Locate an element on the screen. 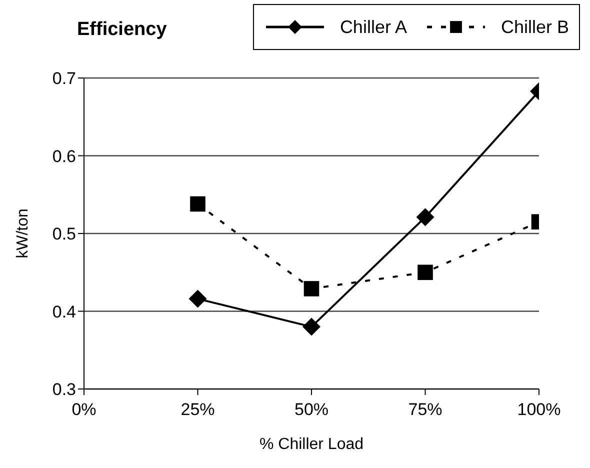 The width and height of the screenshot is (590, 468). y-tick-label: 0.4 is located at coordinates (64, 312).